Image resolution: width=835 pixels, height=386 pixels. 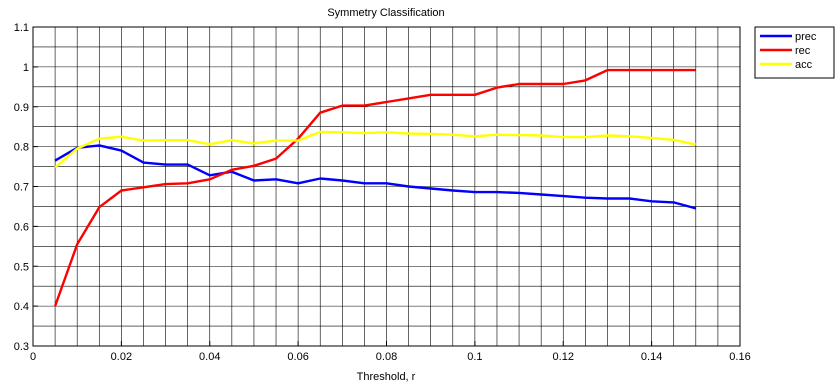 I want to click on y-tick-label: 0.8, so click(x=21, y=148).